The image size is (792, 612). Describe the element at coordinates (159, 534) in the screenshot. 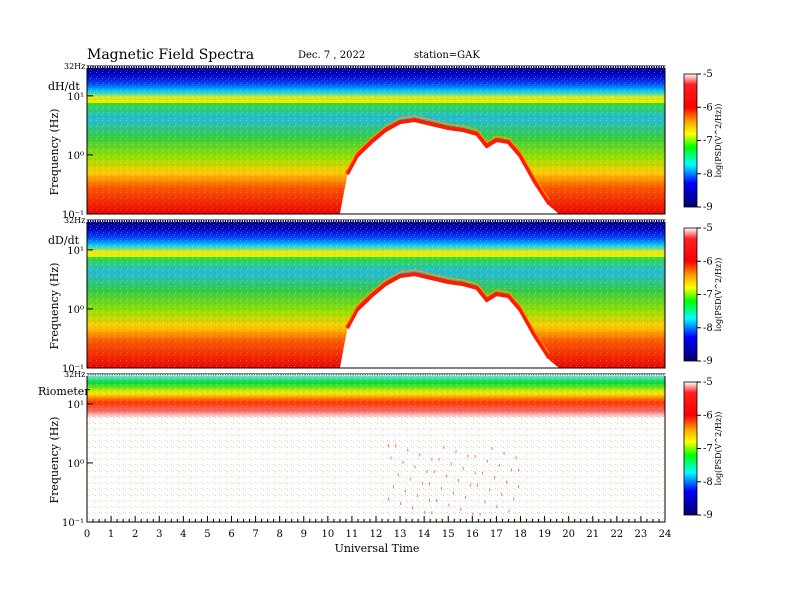

I see `x-tick-label: 3` at that location.